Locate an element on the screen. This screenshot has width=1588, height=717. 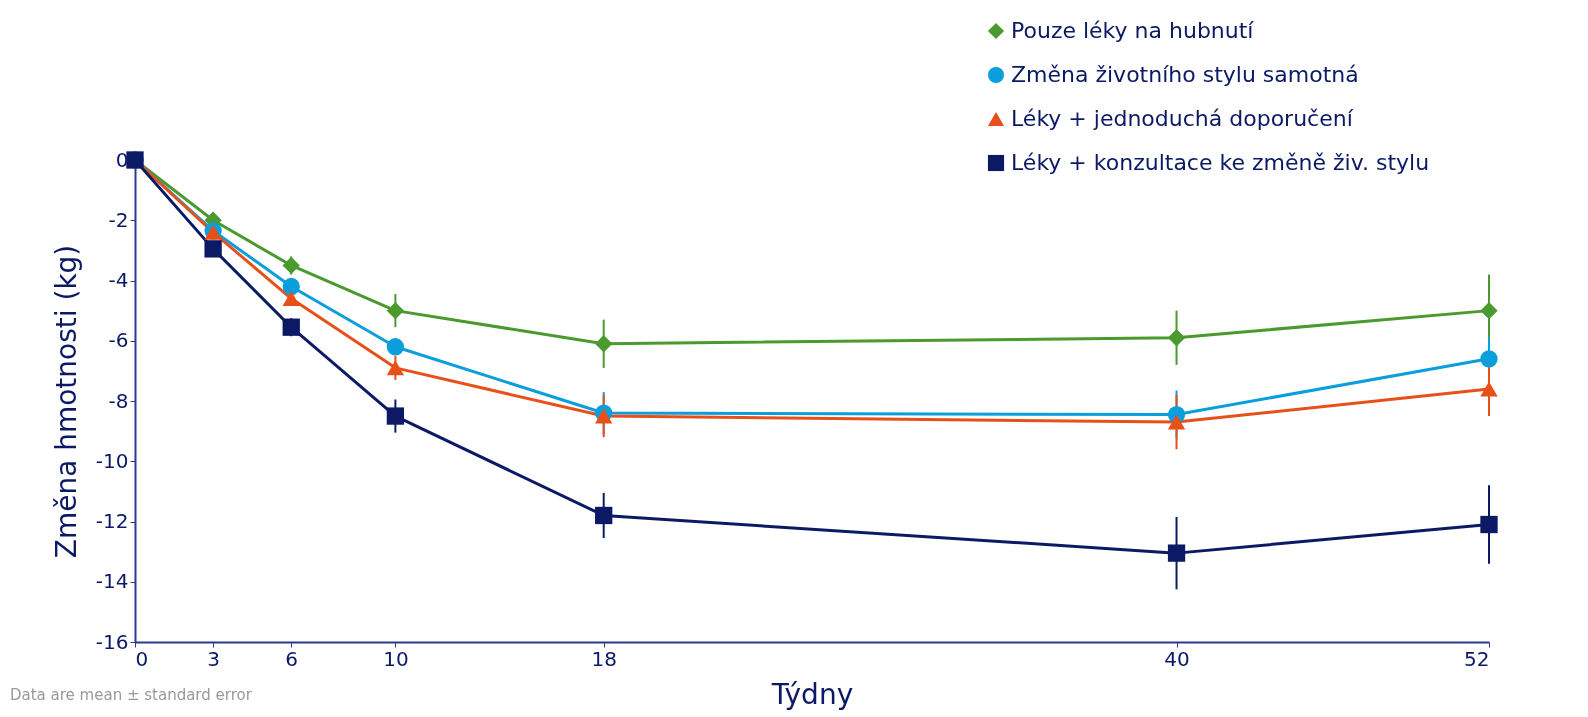
text: Data are mean ± standard error is located at coordinates (131, 695).